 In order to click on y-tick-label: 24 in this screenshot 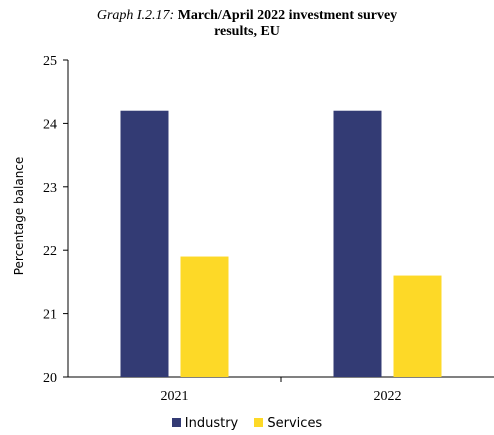, I will do `click(50, 124)`.